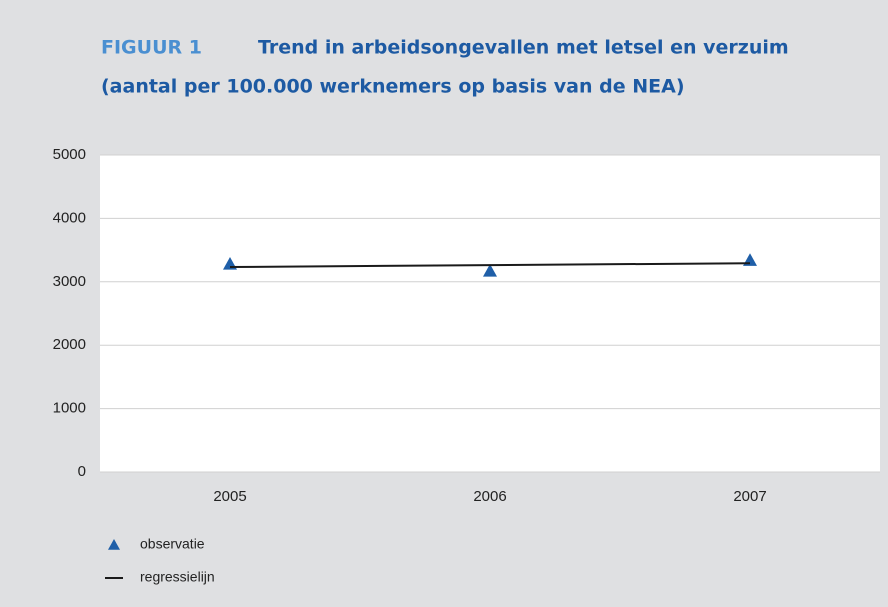 The width and height of the screenshot is (888, 607). What do you see at coordinates (69, 408) in the screenshot?
I see `y-tick-label: 1000` at bounding box center [69, 408].